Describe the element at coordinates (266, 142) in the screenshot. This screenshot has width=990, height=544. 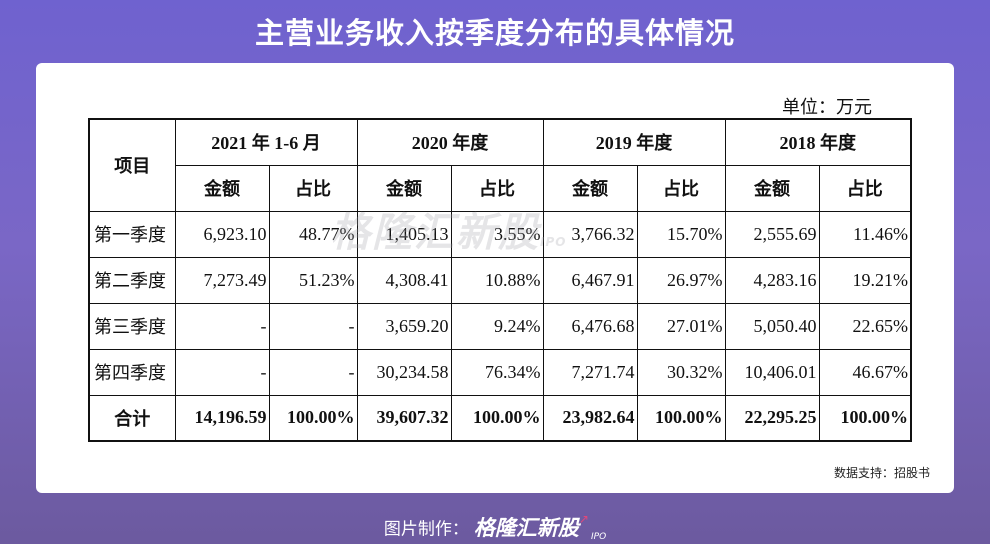
I see `period-header: 2021 年 1-6 月` at that location.